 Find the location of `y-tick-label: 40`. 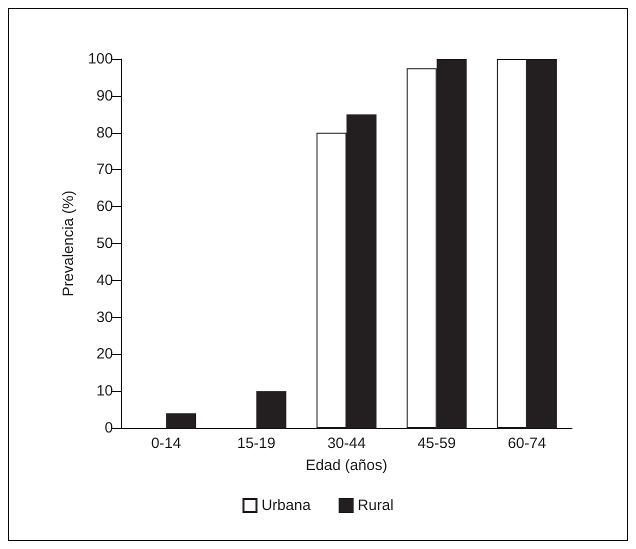

y-tick-label: 40 is located at coordinates (104, 280).